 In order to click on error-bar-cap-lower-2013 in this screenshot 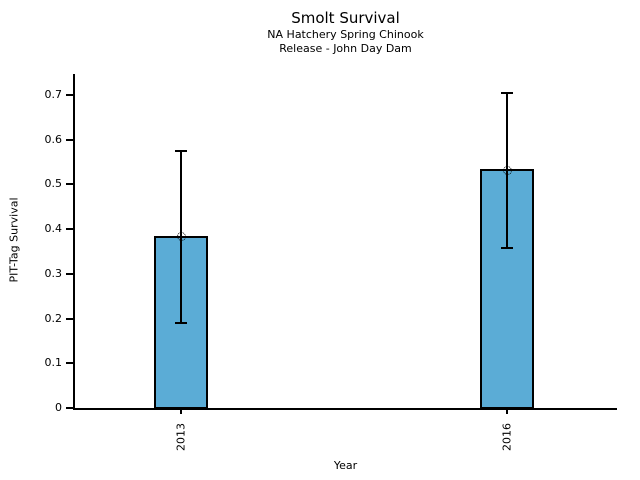, I will do `click(181, 323)`.